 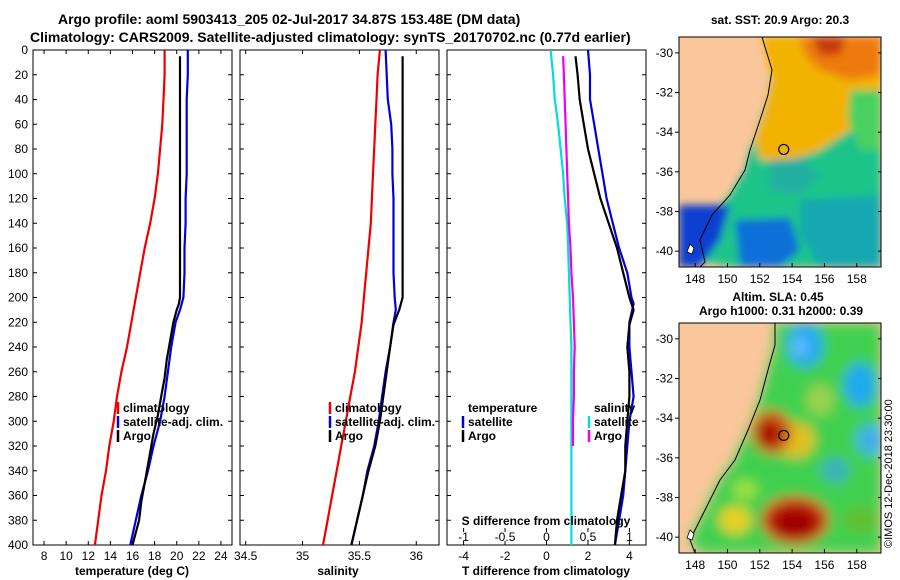 What do you see at coordinates (18, 545) in the screenshot?
I see `depth-tick-label: 400` at bounding box center [18, 545].